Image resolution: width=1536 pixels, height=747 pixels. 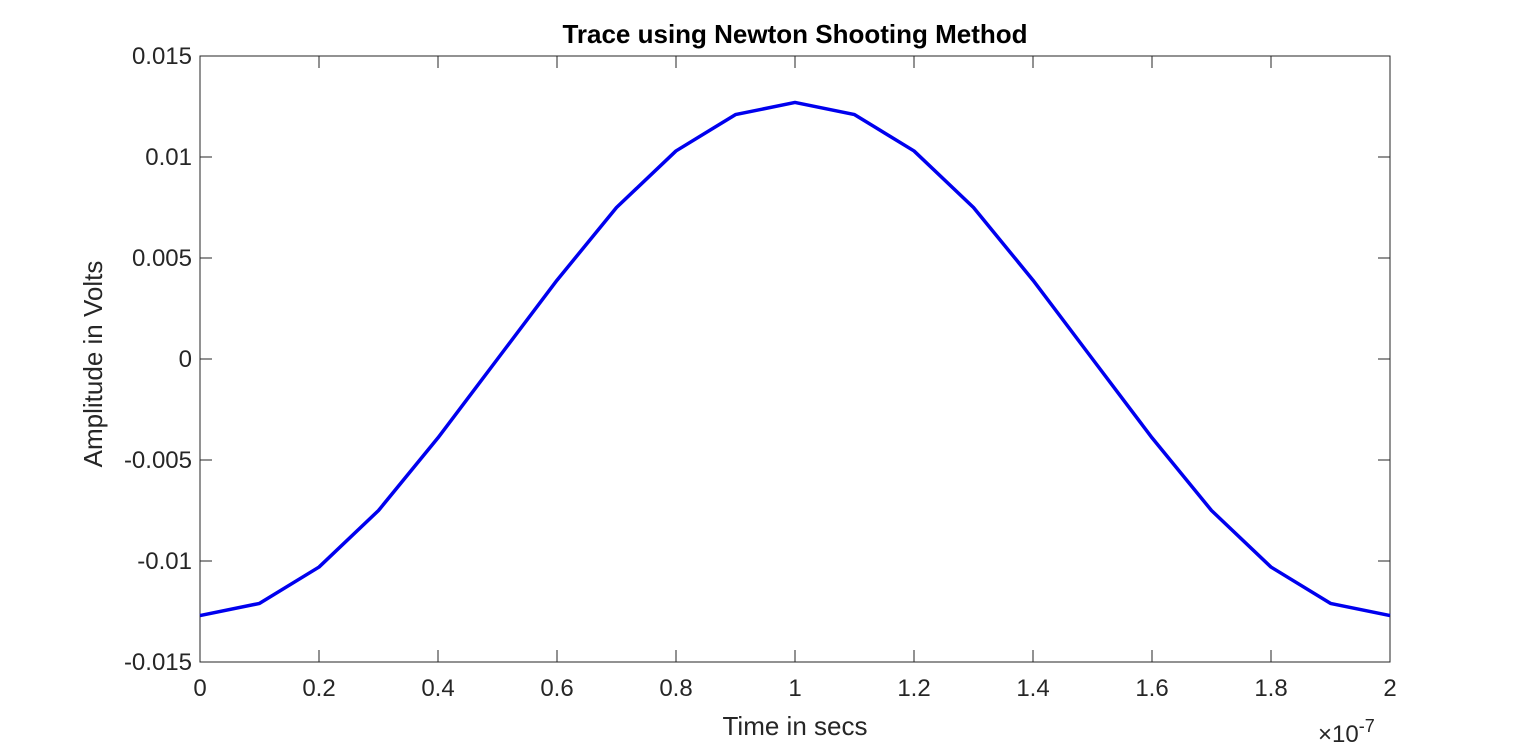 I want to click on y-tick-label: -0.005, so click(x=158, y=460).